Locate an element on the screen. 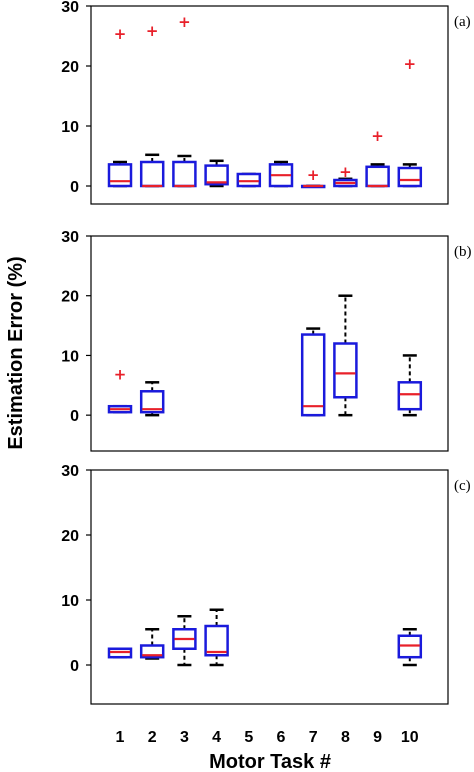 The image size is (474, 772). box-task-2: + is located at coordinates (152, 105).